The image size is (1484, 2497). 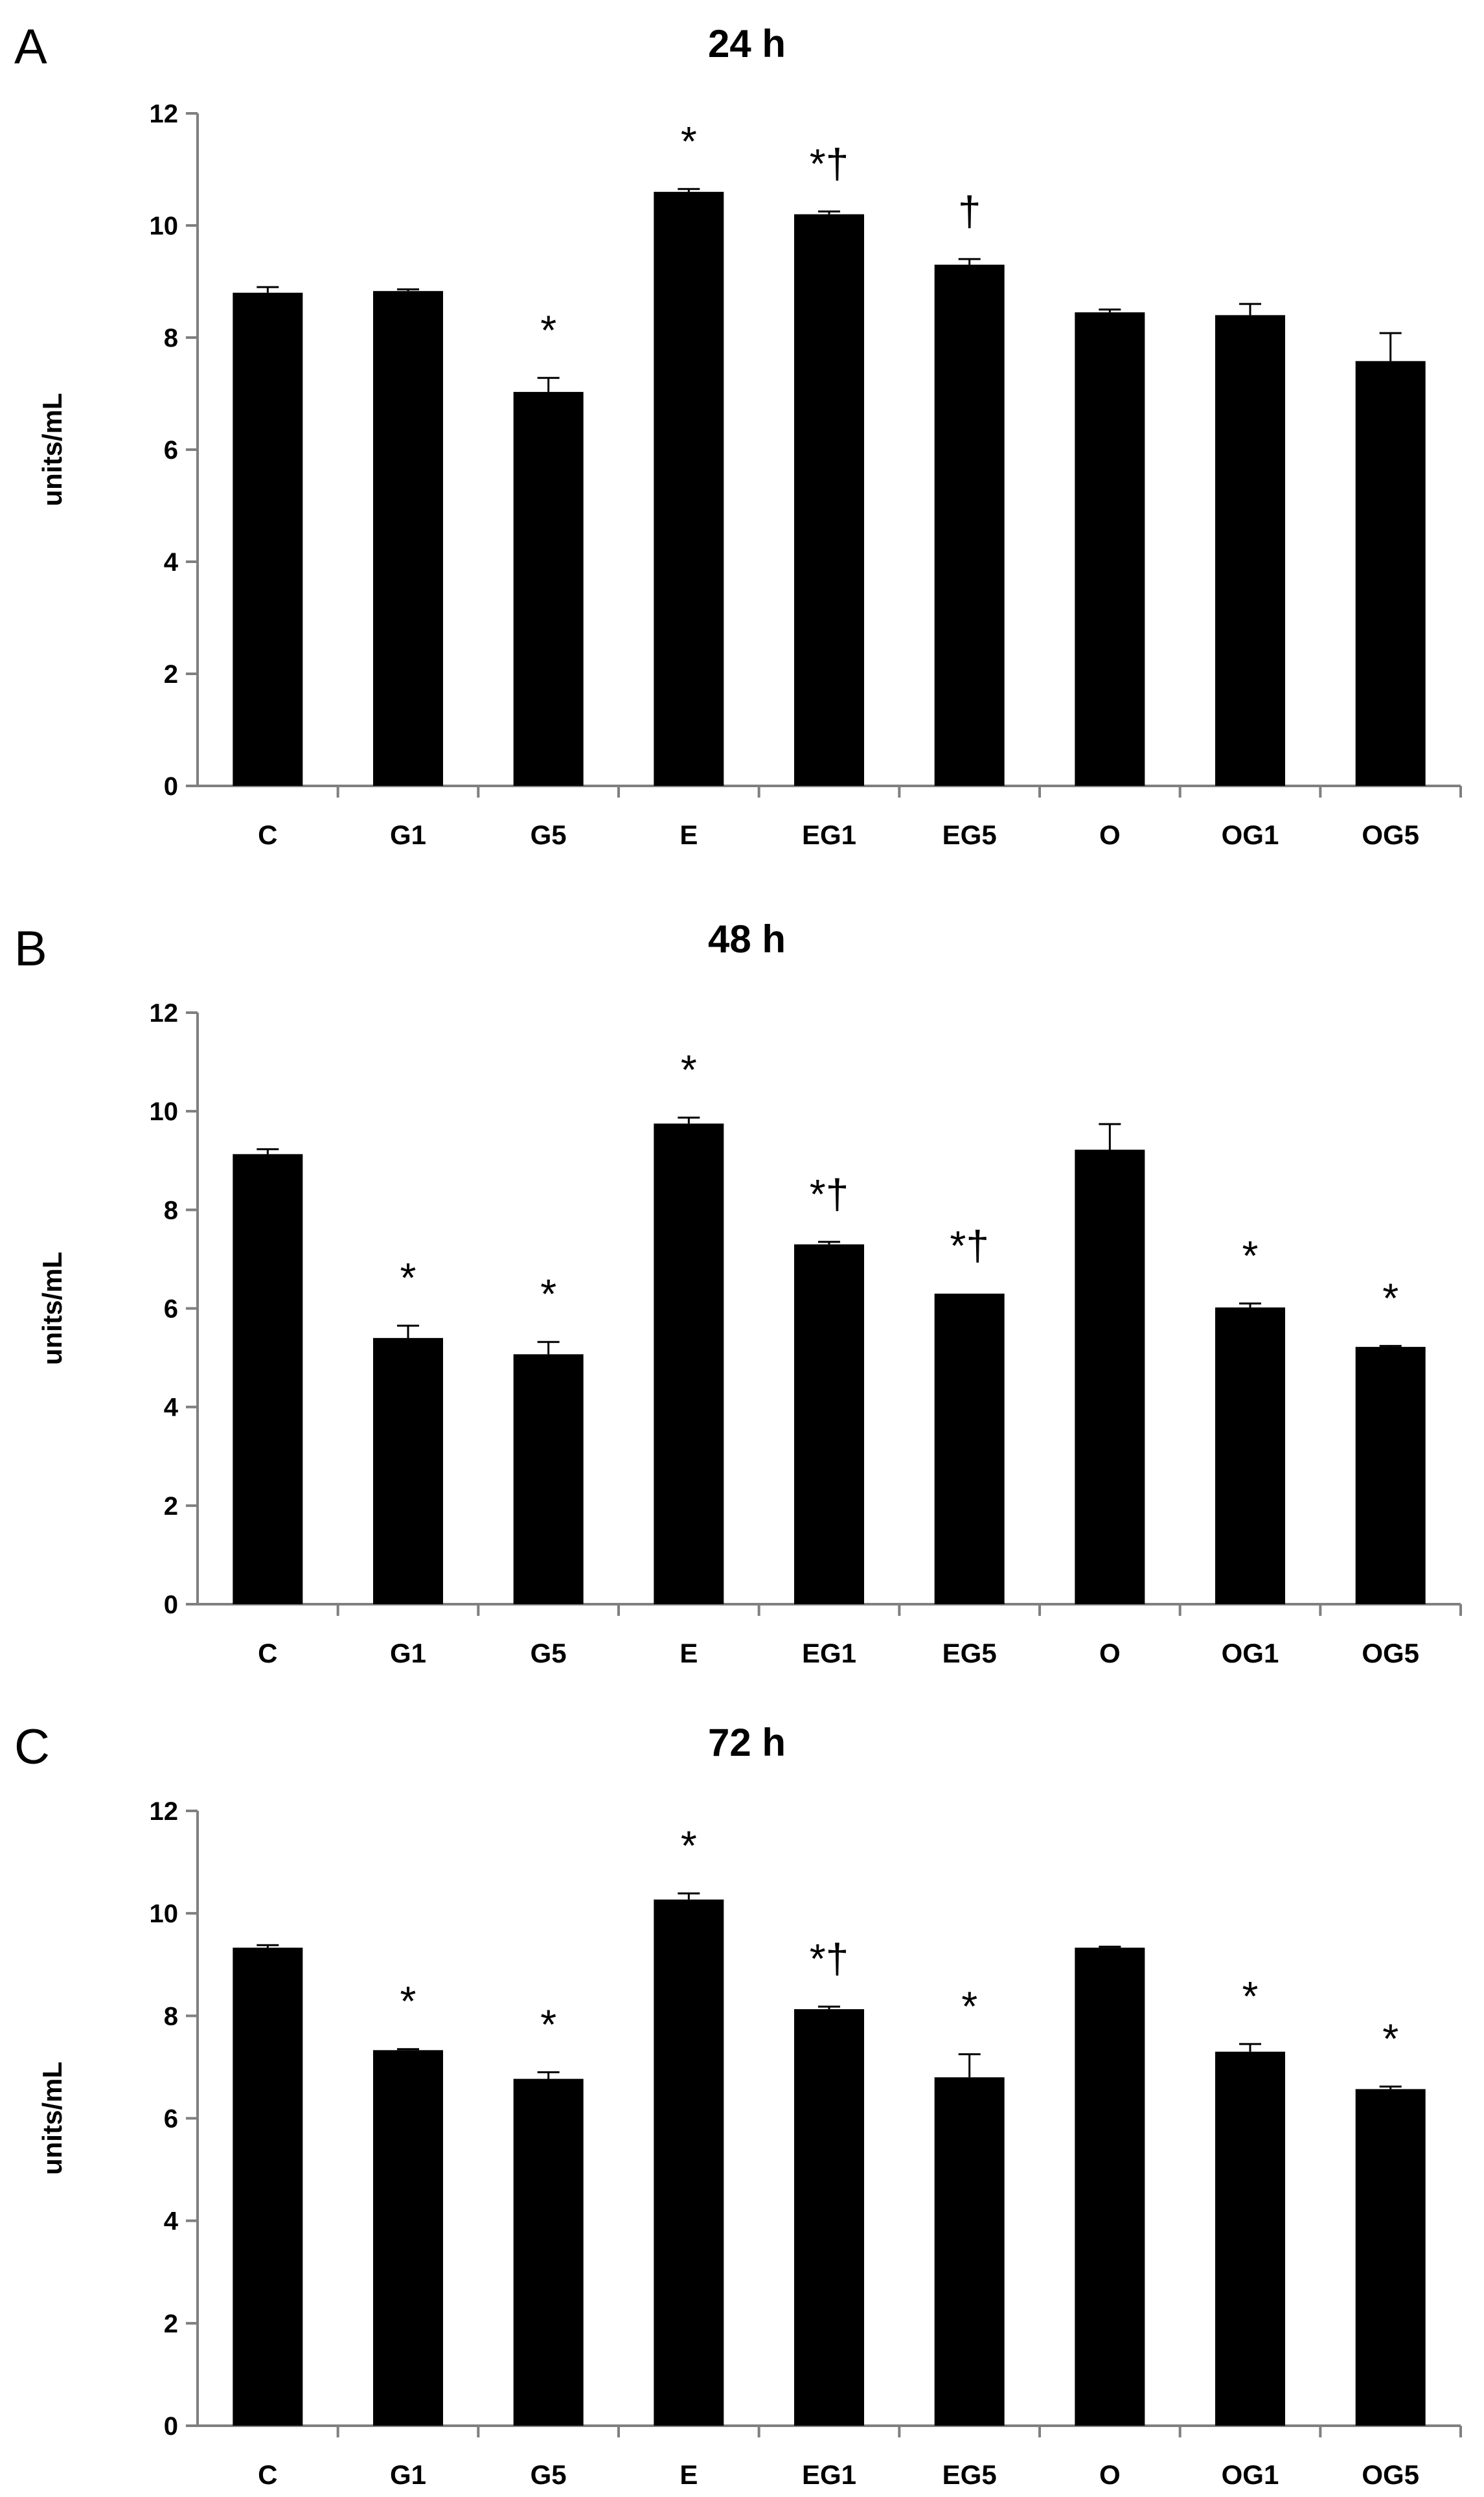 What do you see at coordinates (969, 211) in the screenshot?
I see `significance-marker: †` at bounding box center [969, 211].